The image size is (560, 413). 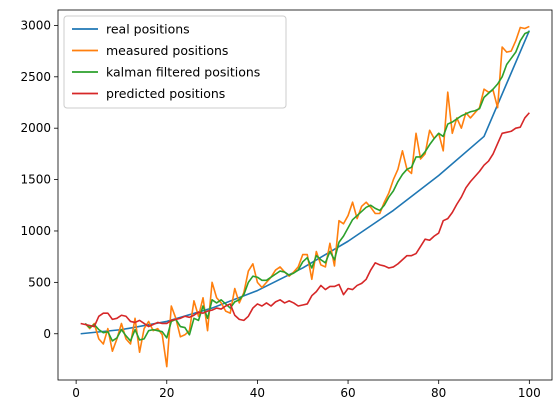 What do you see at coordinates (35, 231) in the screenshot?
I see `y-tick-label: 1000` at bounding box center [35, 231].